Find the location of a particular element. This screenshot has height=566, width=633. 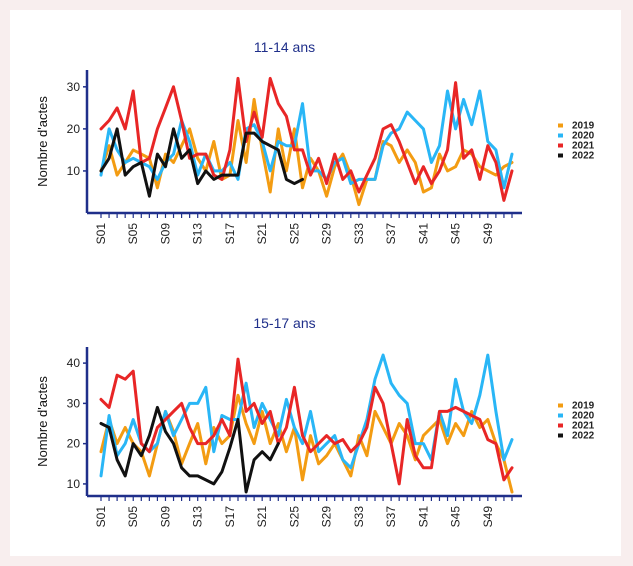

chart-title: 11-14 ans is located at coordinates (284, 47).